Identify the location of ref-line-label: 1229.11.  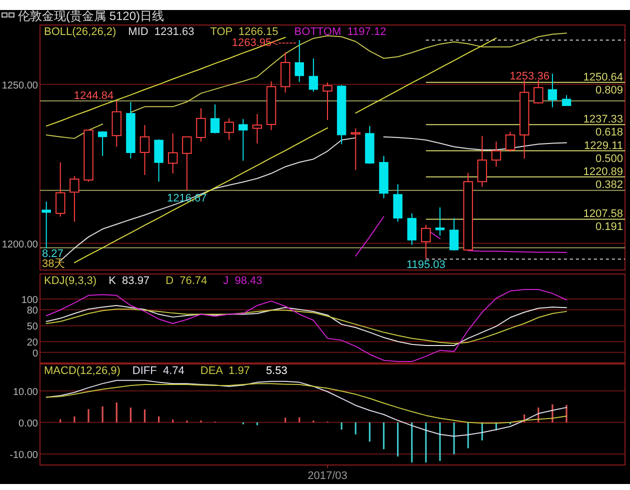
(603, 146).